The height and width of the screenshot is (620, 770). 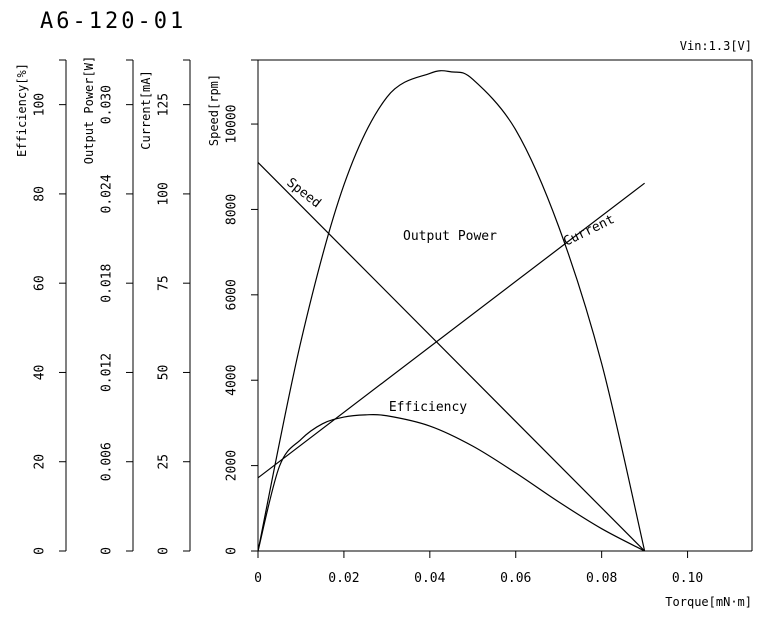 I want to click on efficiency-tick-label: 60, so click(x=40, y=283).